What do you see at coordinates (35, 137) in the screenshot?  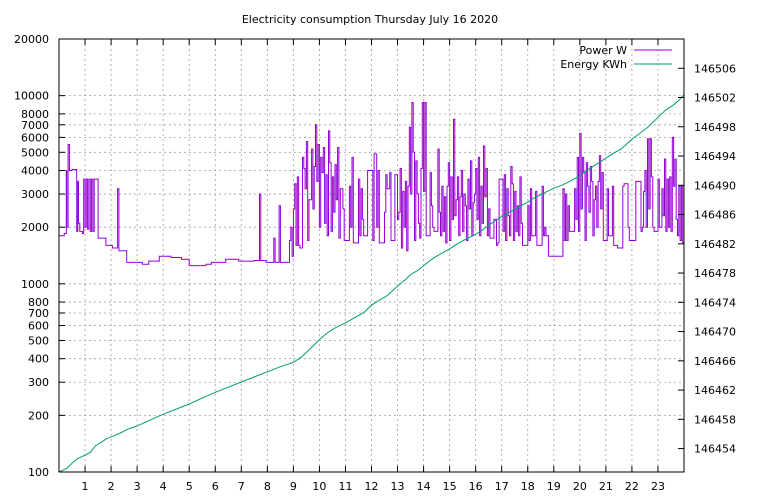 I see `y-left-tick-label: 6000` at bounding box center [35, 137].